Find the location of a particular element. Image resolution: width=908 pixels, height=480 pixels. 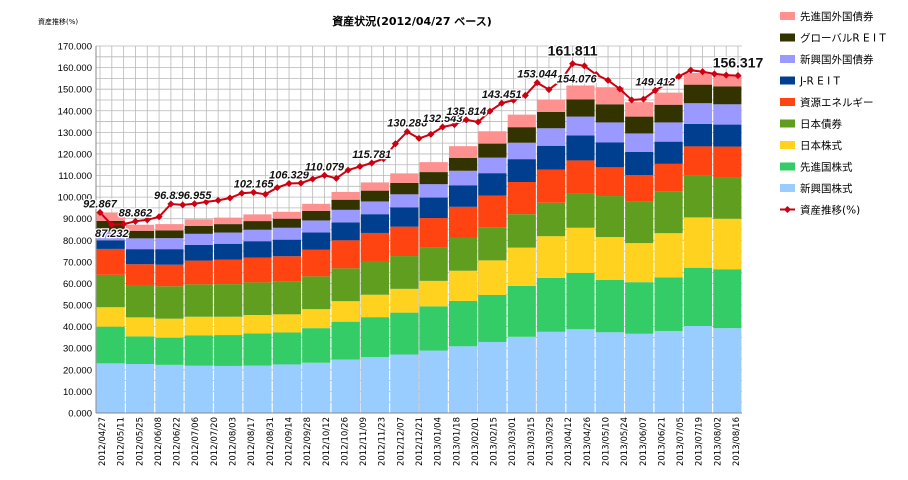

x-tick-label: 2012/04/27 is located at coordinates (103, 441).